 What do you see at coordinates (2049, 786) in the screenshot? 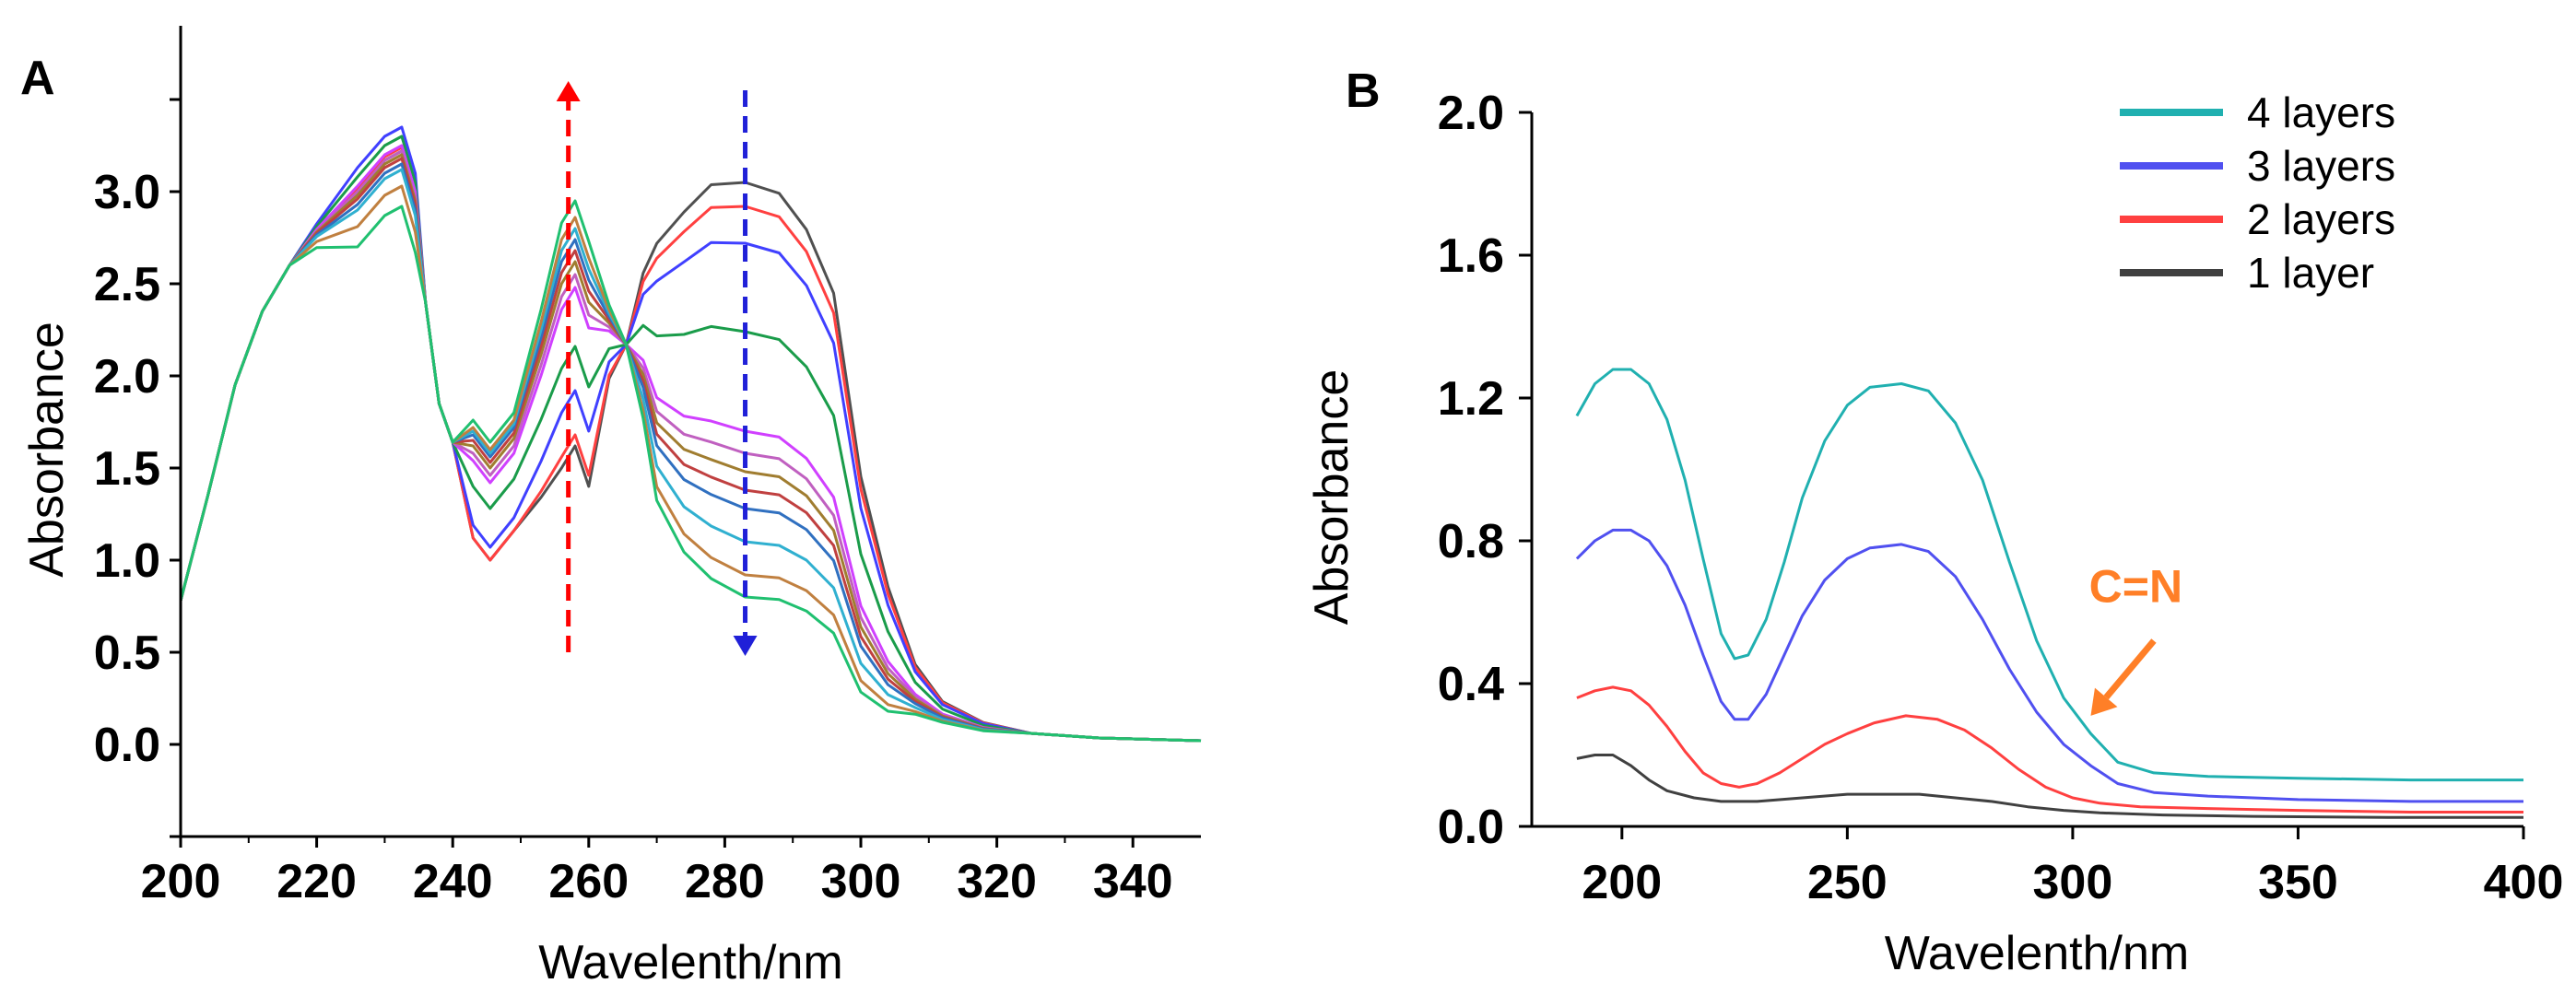
I see `panel-b-series-line-1-layer` at bounding box center [2049, 786].